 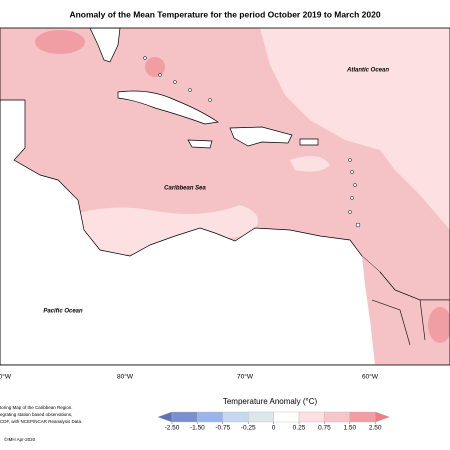 I want to click on longitude-label: 80°W, so click(x=125, y=377).